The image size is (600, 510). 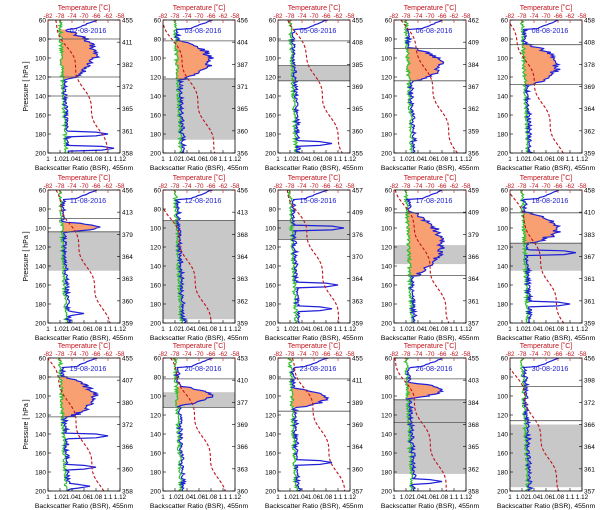 What do you see at coordinates (203, 368) in the screenshot?
I see `date-label: 20-08-2016` at bounding box center [203, 368].